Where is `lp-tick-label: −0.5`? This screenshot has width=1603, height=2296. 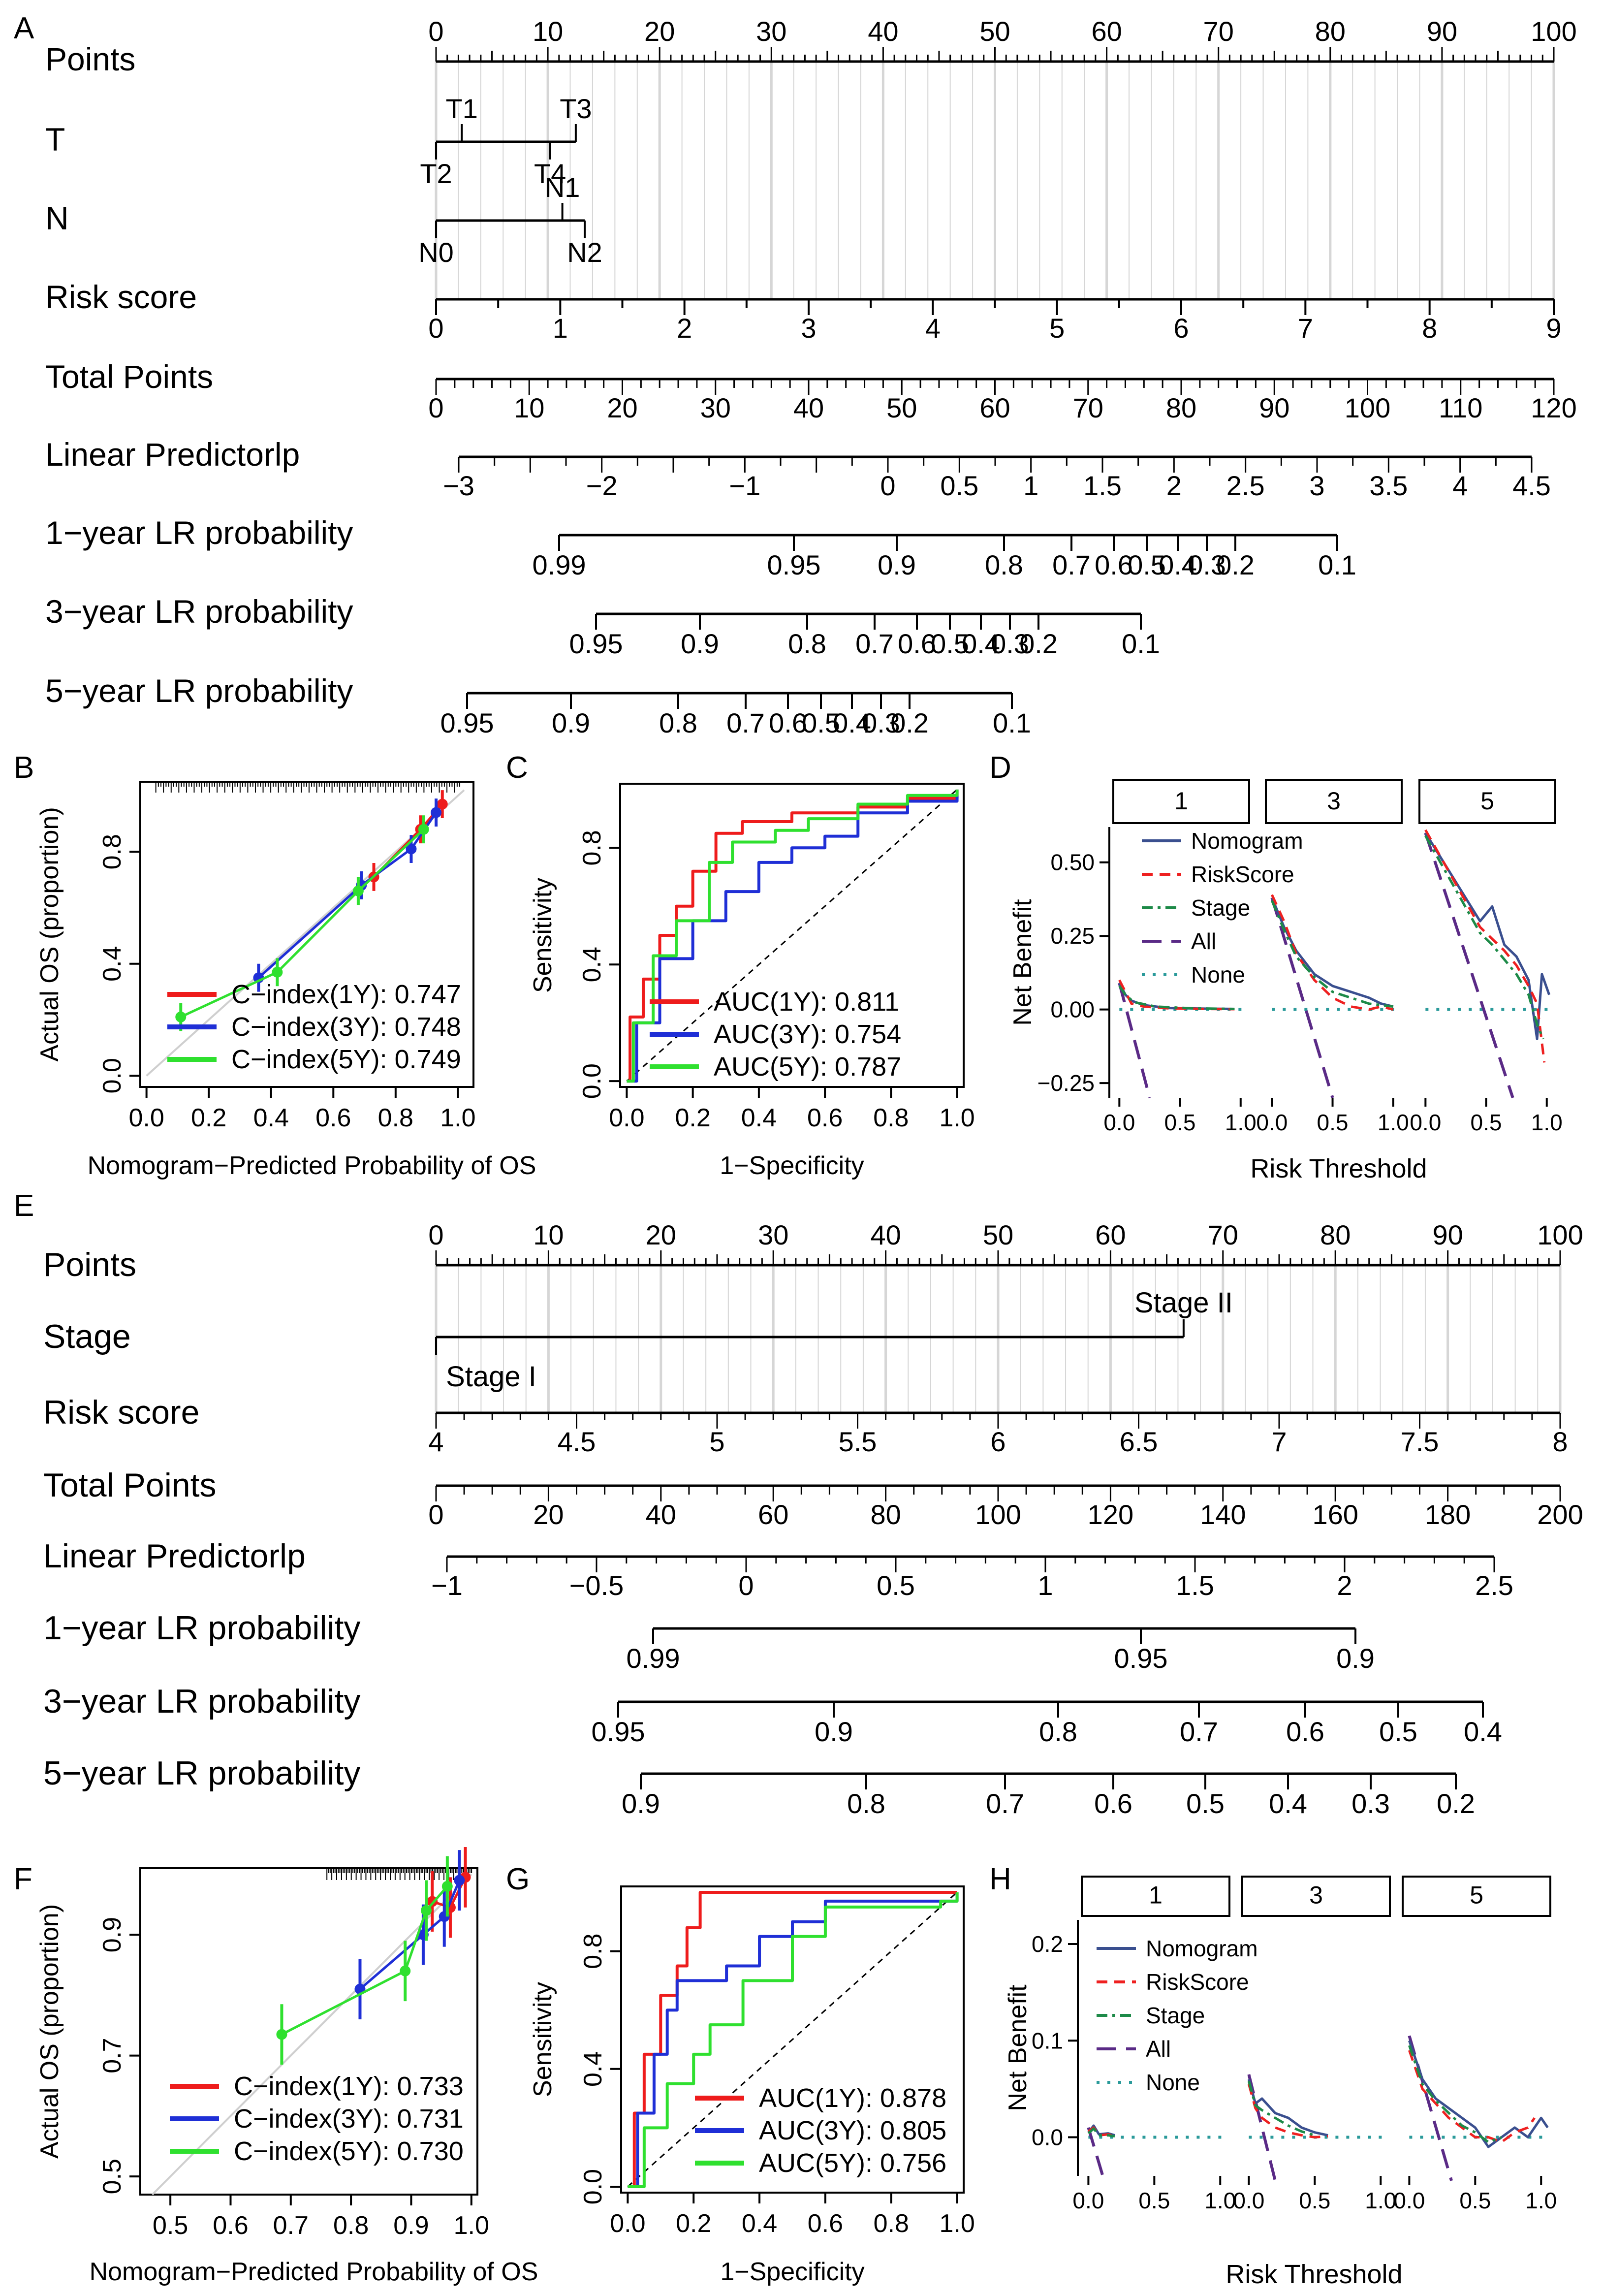
lp-tick-label: −0.5 is located at coordinates (596, 1585).